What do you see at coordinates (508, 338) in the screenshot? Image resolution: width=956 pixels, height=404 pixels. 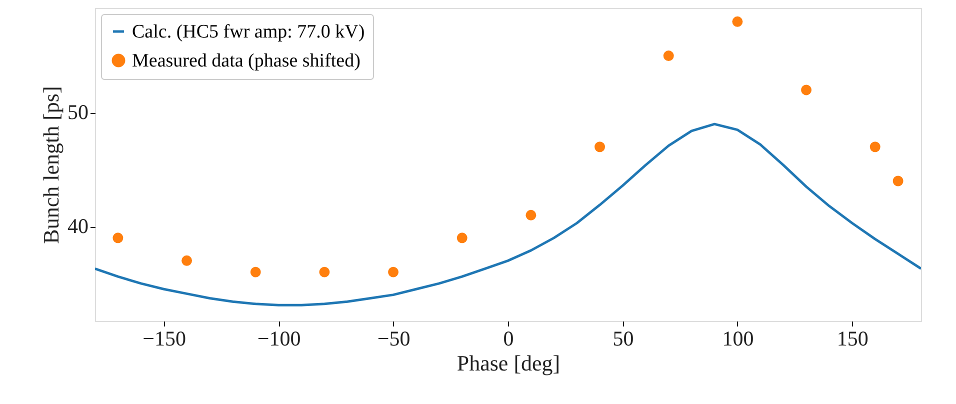 I see `x-tick-label: 0` at bounding box center [508, 338].